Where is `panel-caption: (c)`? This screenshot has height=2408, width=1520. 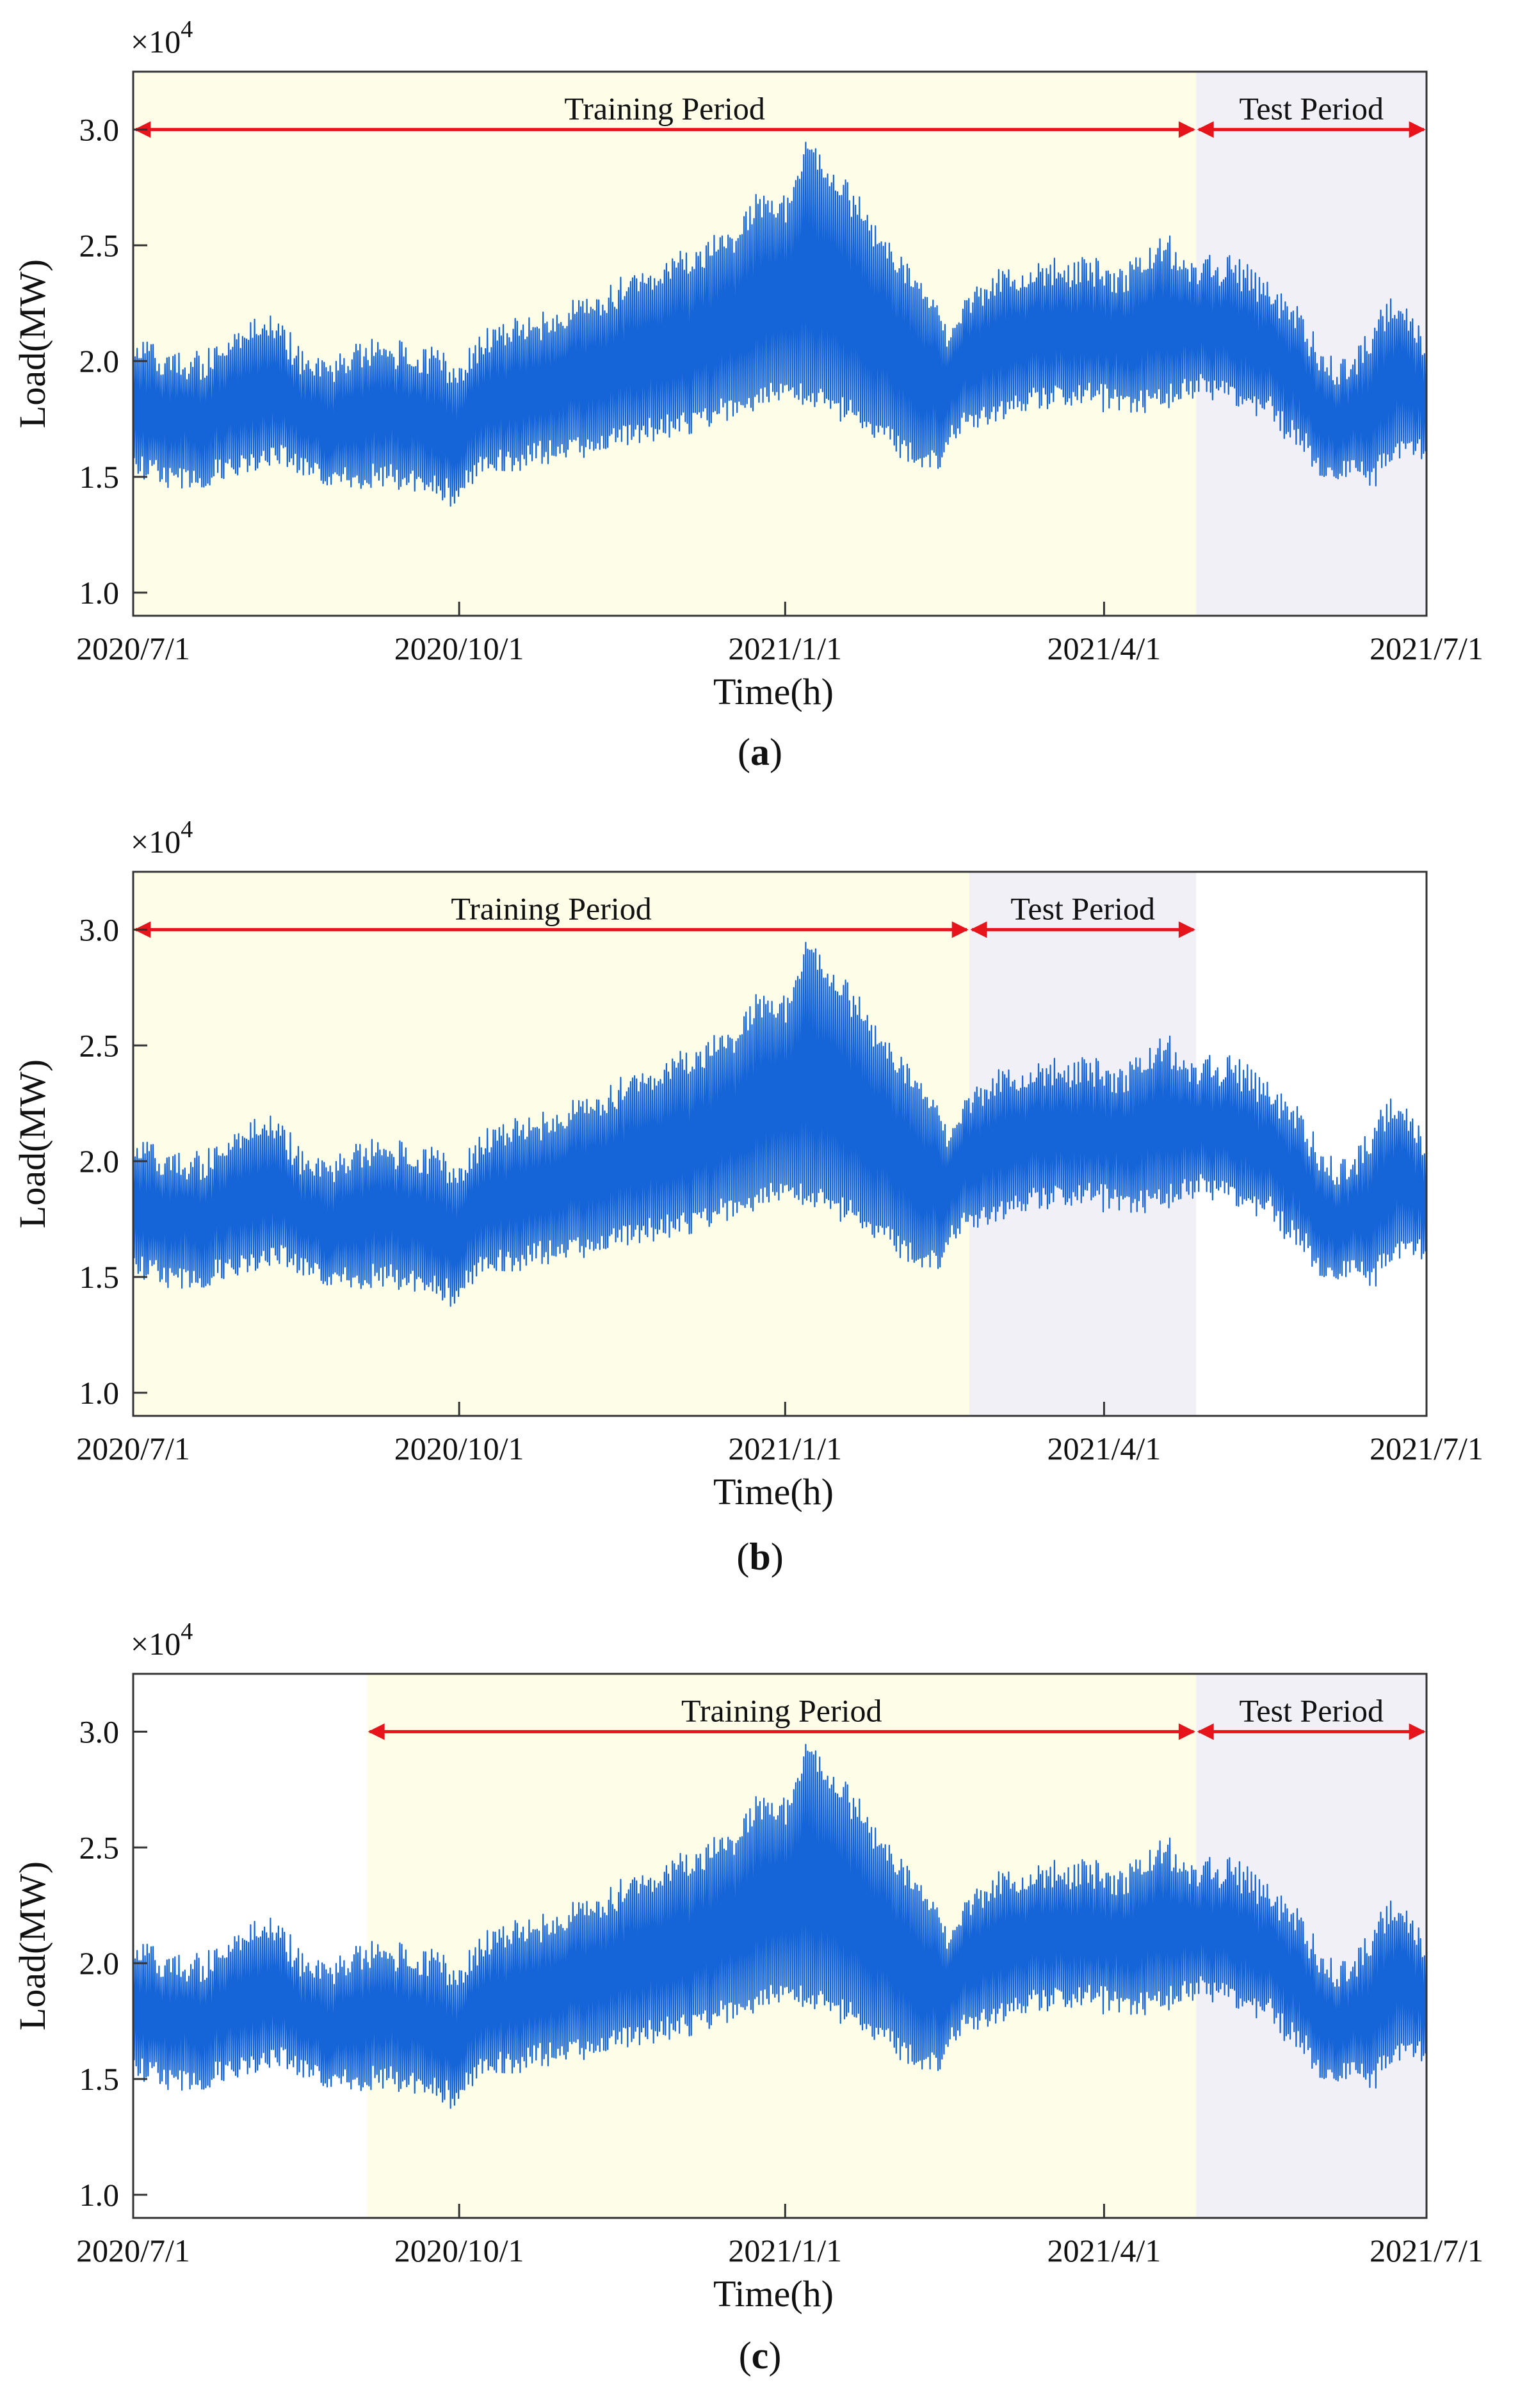
panel-caption: (c) is located at coordinates (760, 2355).